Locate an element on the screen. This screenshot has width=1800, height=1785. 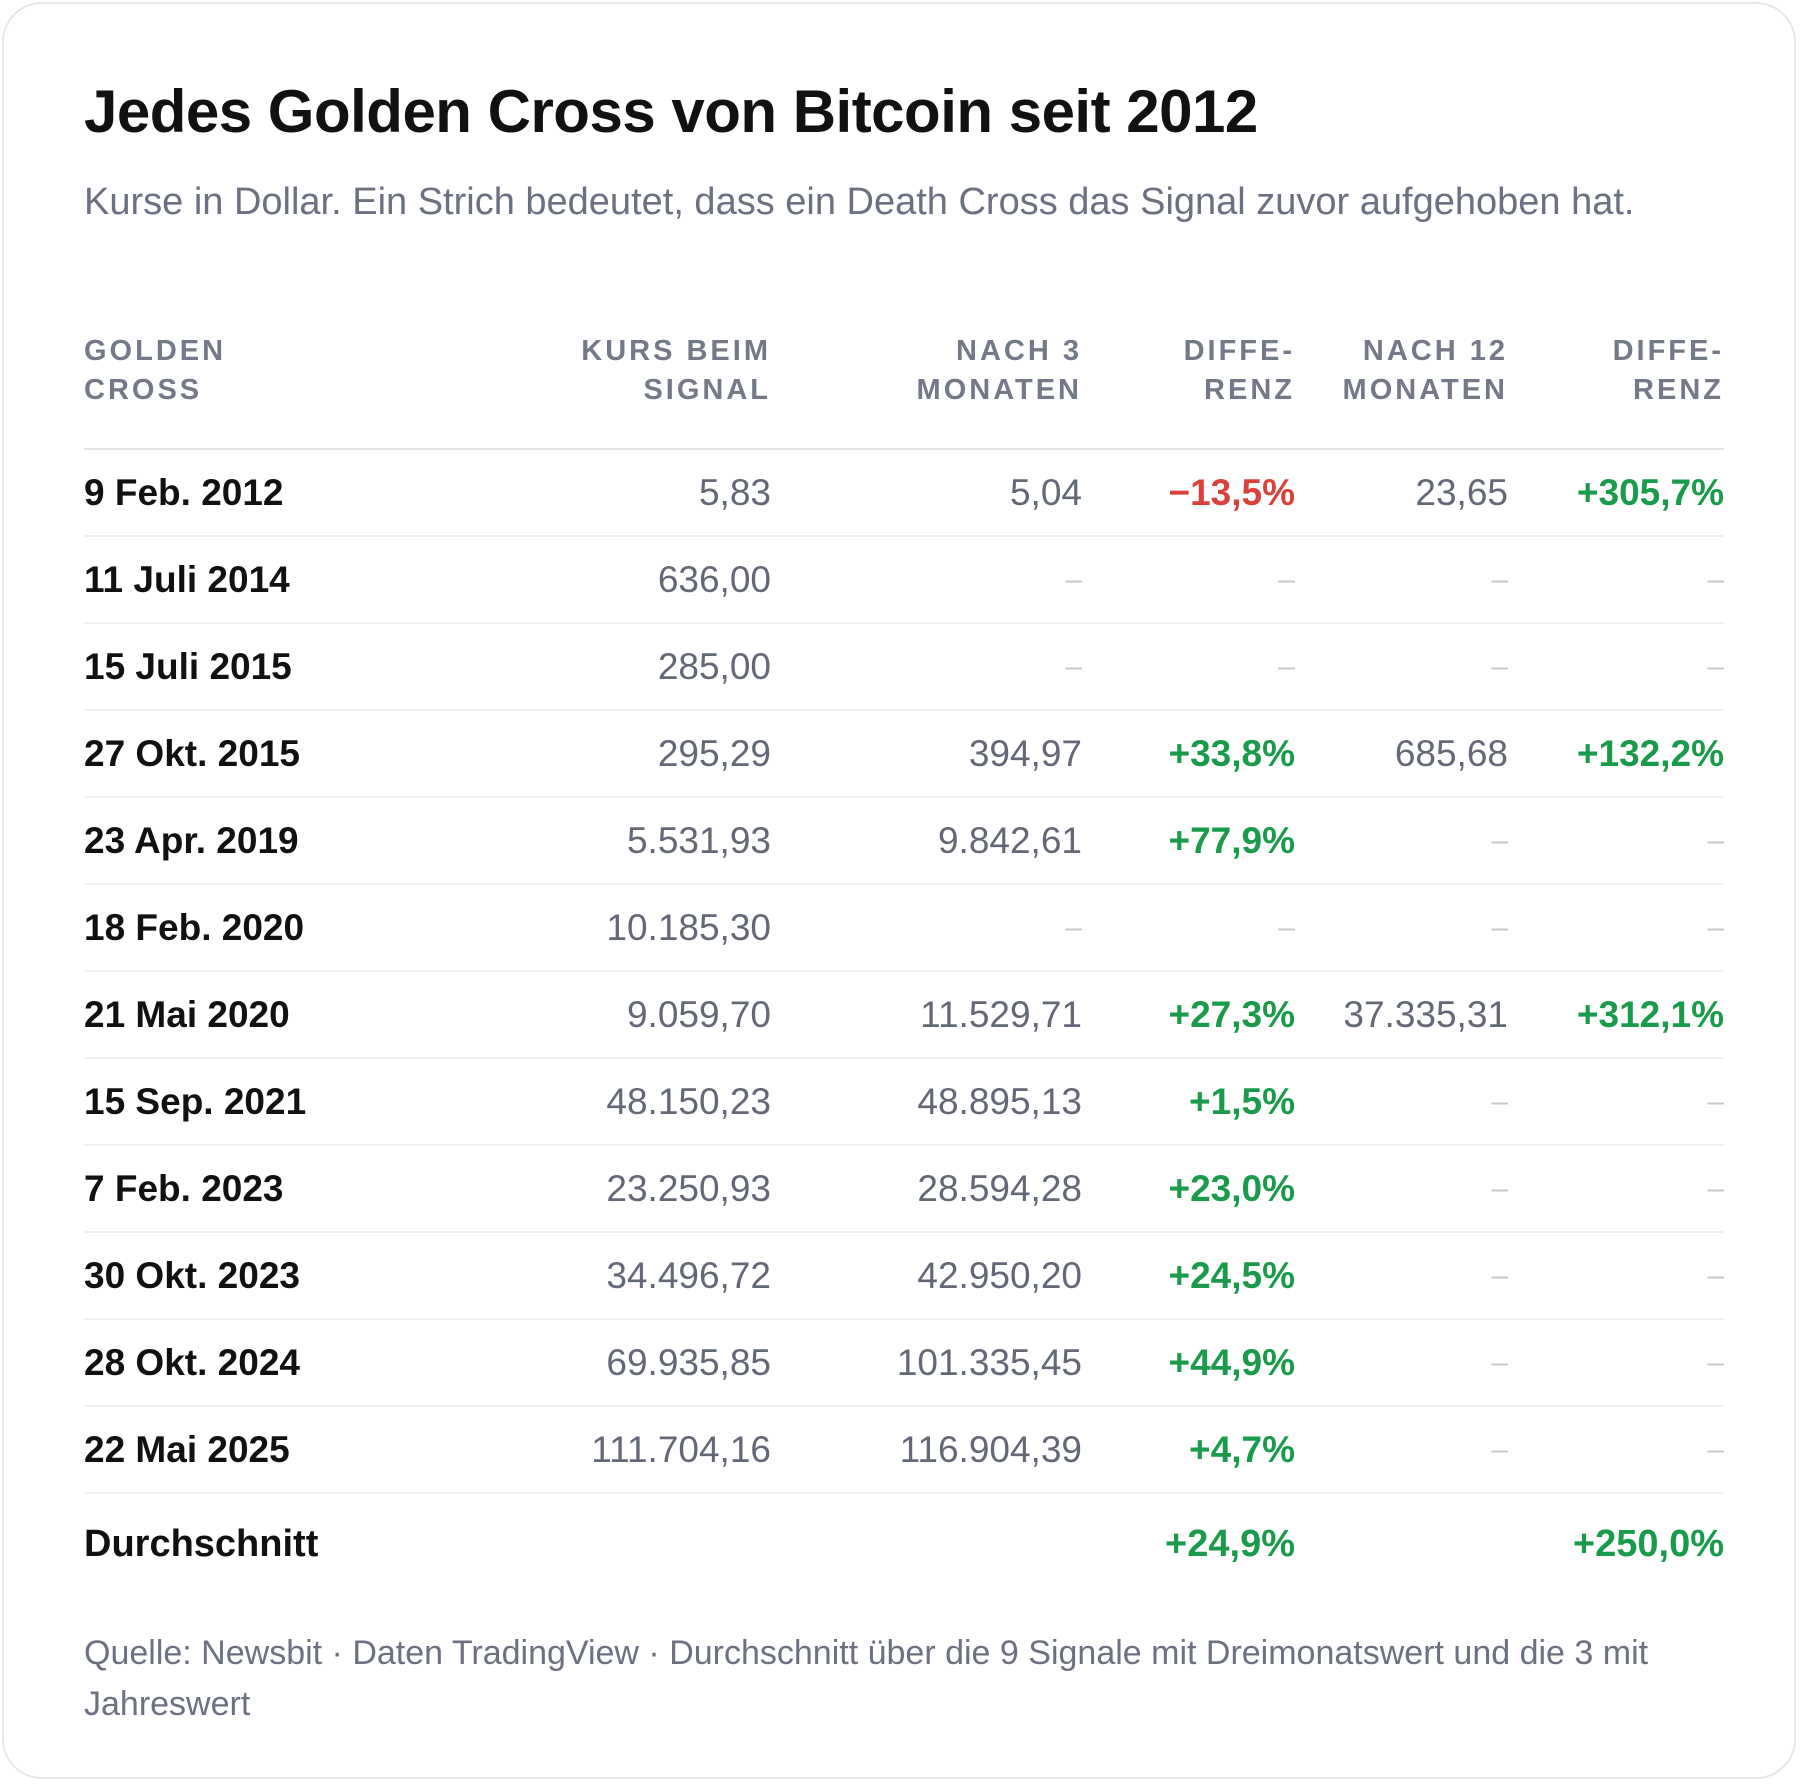
table-row: 9 Feb. 2012 5,83 5,04 −13,5% 23,65 +305,7% is located at coordinates (904, 493).